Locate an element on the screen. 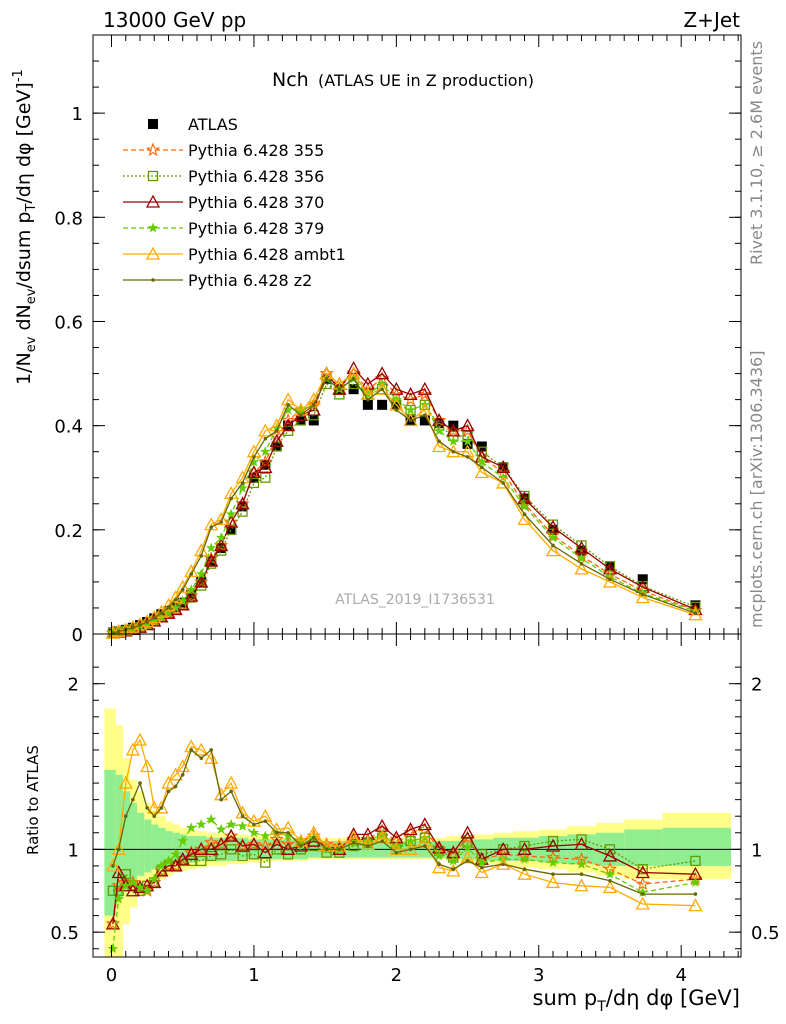 The width and height of the screenshot is (786, 1024). ratio-y-tick-label: 2 is located at coordinates (73, 685).